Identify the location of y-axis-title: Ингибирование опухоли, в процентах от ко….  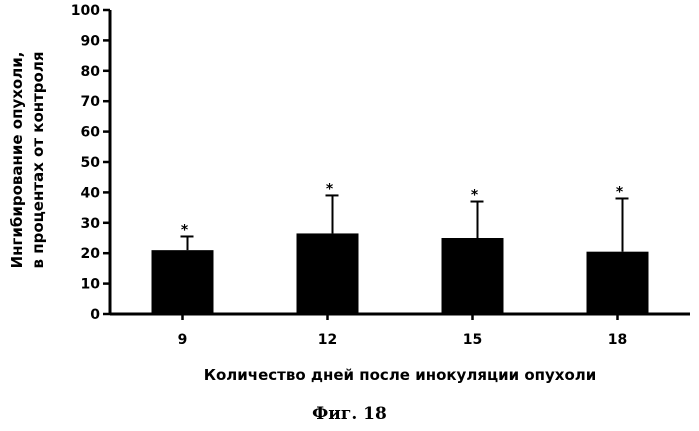
(27, 160).